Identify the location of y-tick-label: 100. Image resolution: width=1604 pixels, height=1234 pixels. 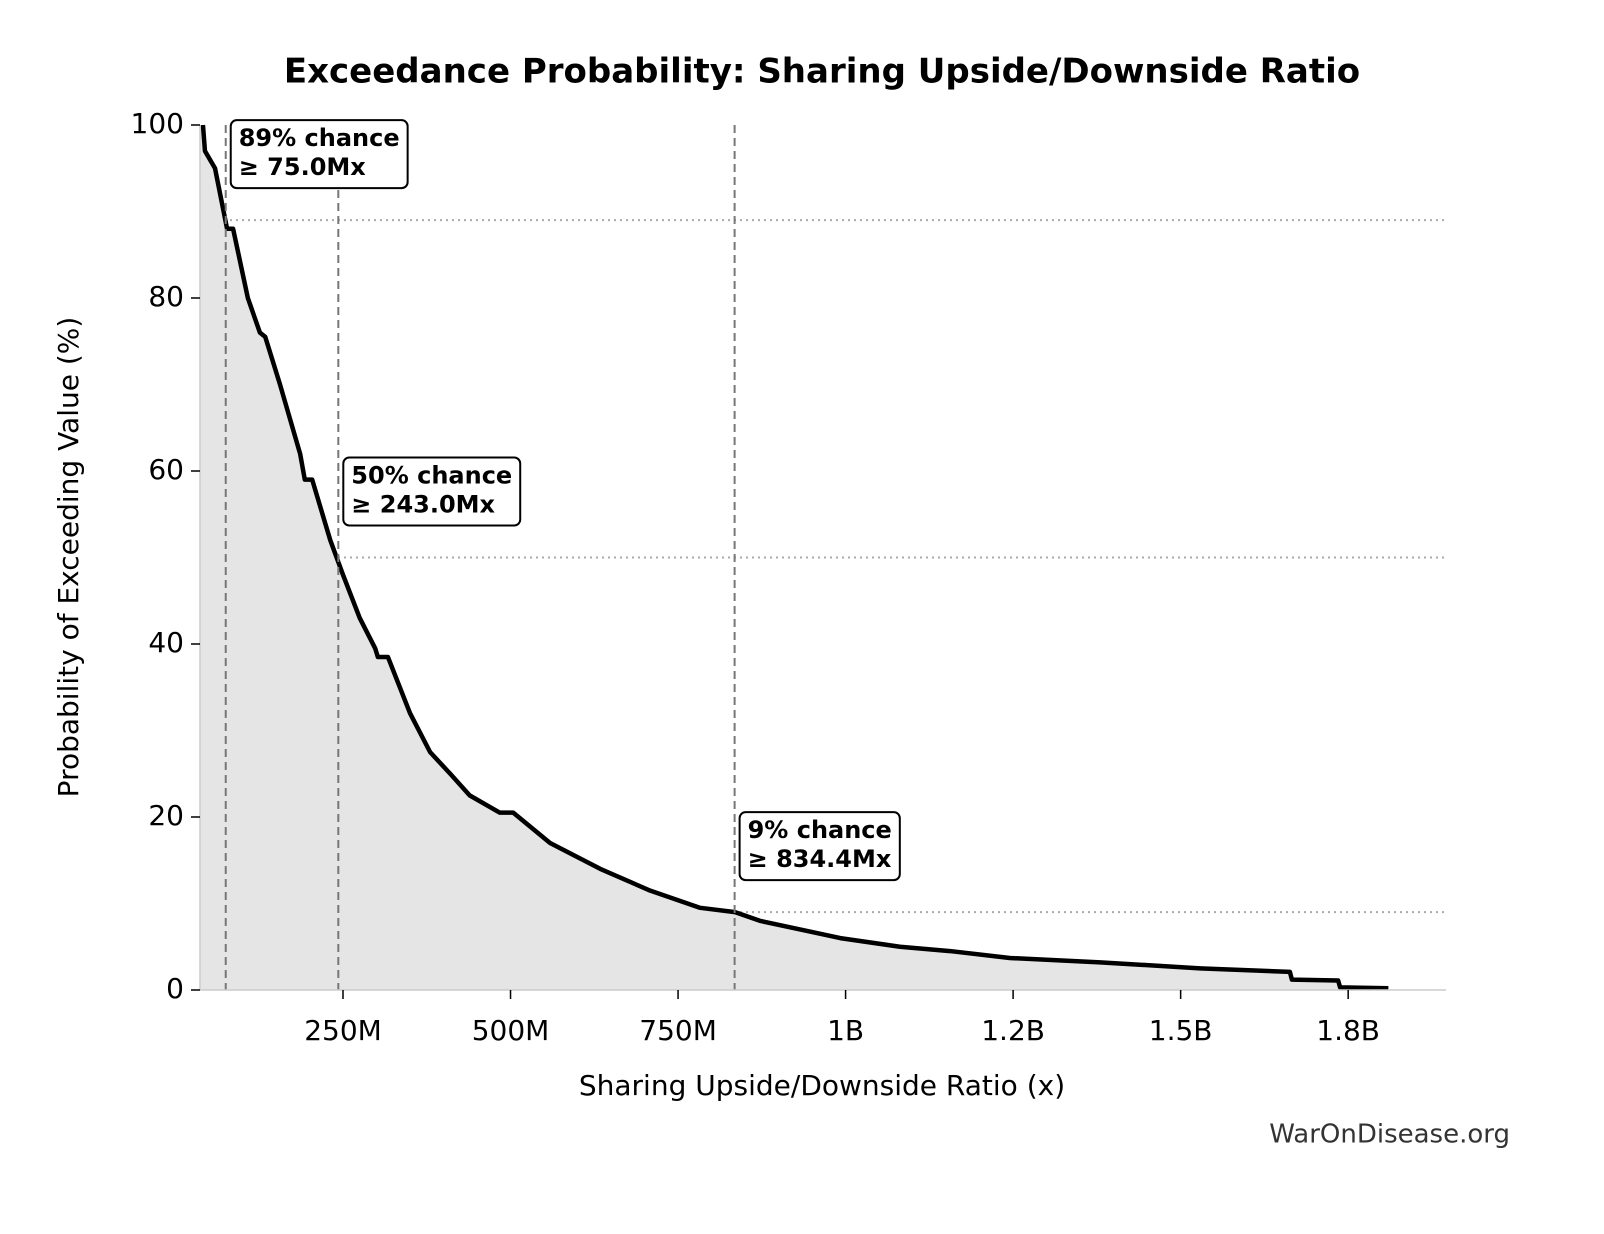
(157, 123).